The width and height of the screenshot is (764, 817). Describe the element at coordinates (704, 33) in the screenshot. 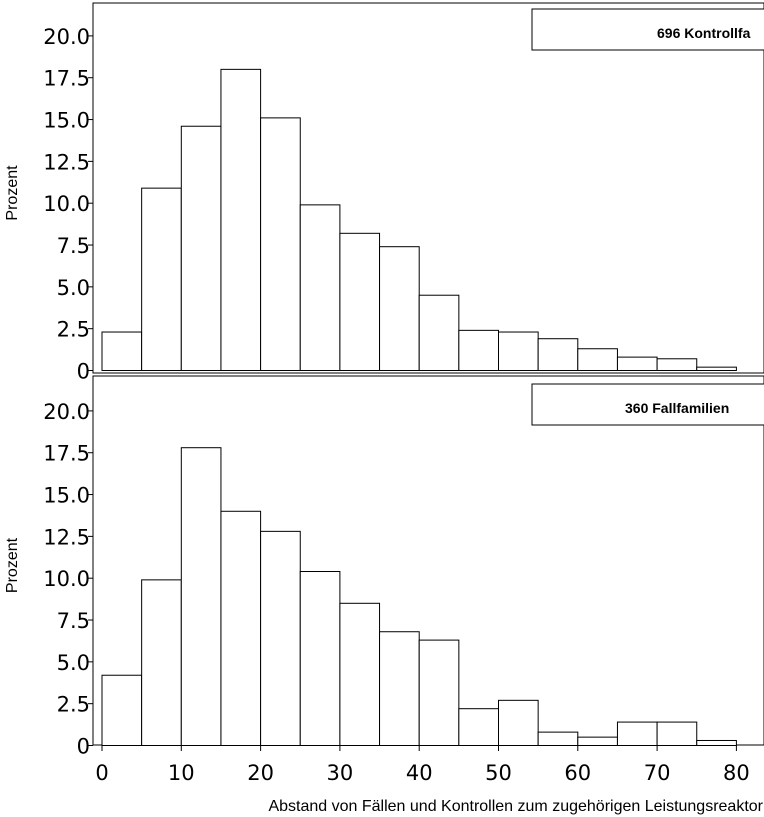

I see `legend-label: 696 Kontrollfa` at that location.